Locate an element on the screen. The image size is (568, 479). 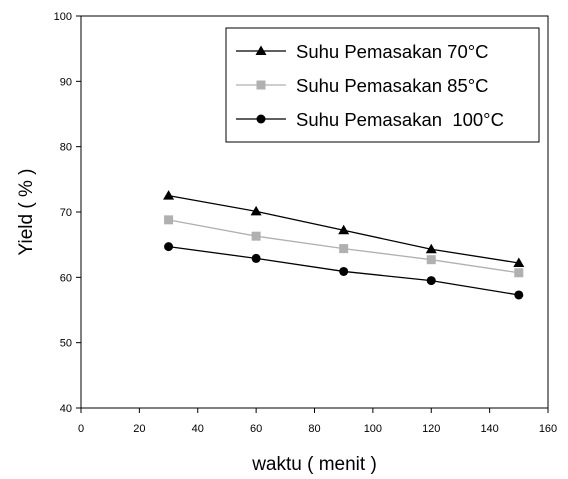
legend-item: Suhu Pemasakan 85°C is located at coordinates (362, 85).